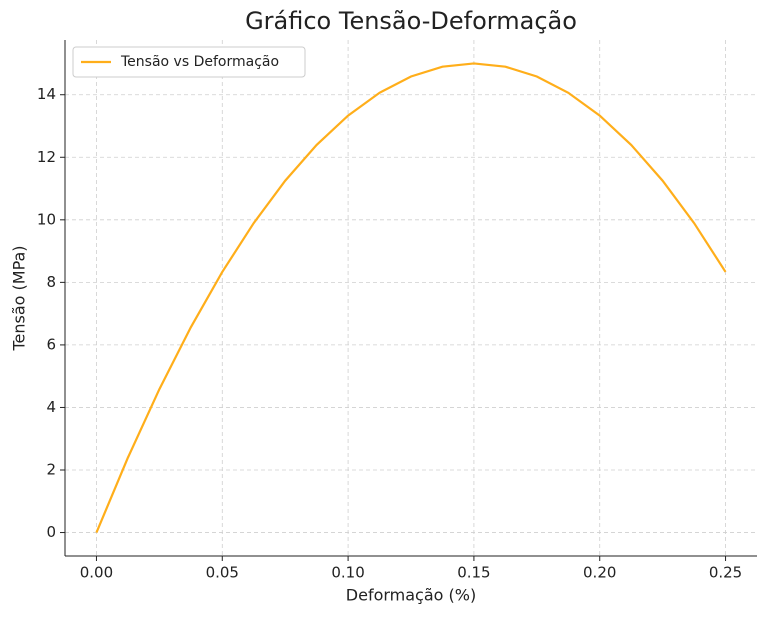 The height and width of the screenshot is (620, 768). I want to click on y-tick-label: 8, so click(51, 282).